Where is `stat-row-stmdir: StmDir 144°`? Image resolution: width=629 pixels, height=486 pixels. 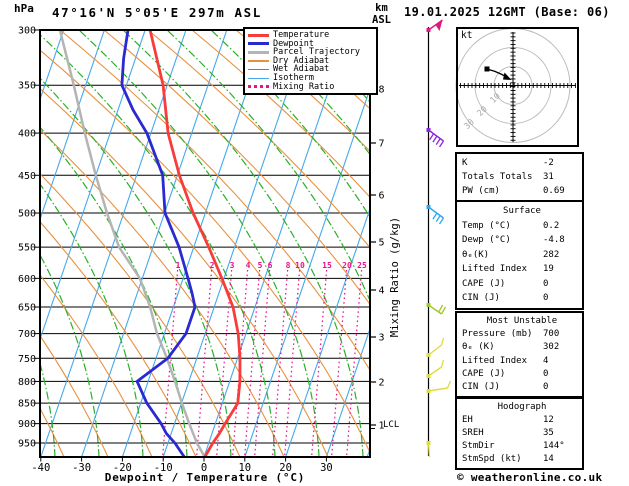
stat-row-stmdir: StmDir 144° is located at coordinates (513, 446).